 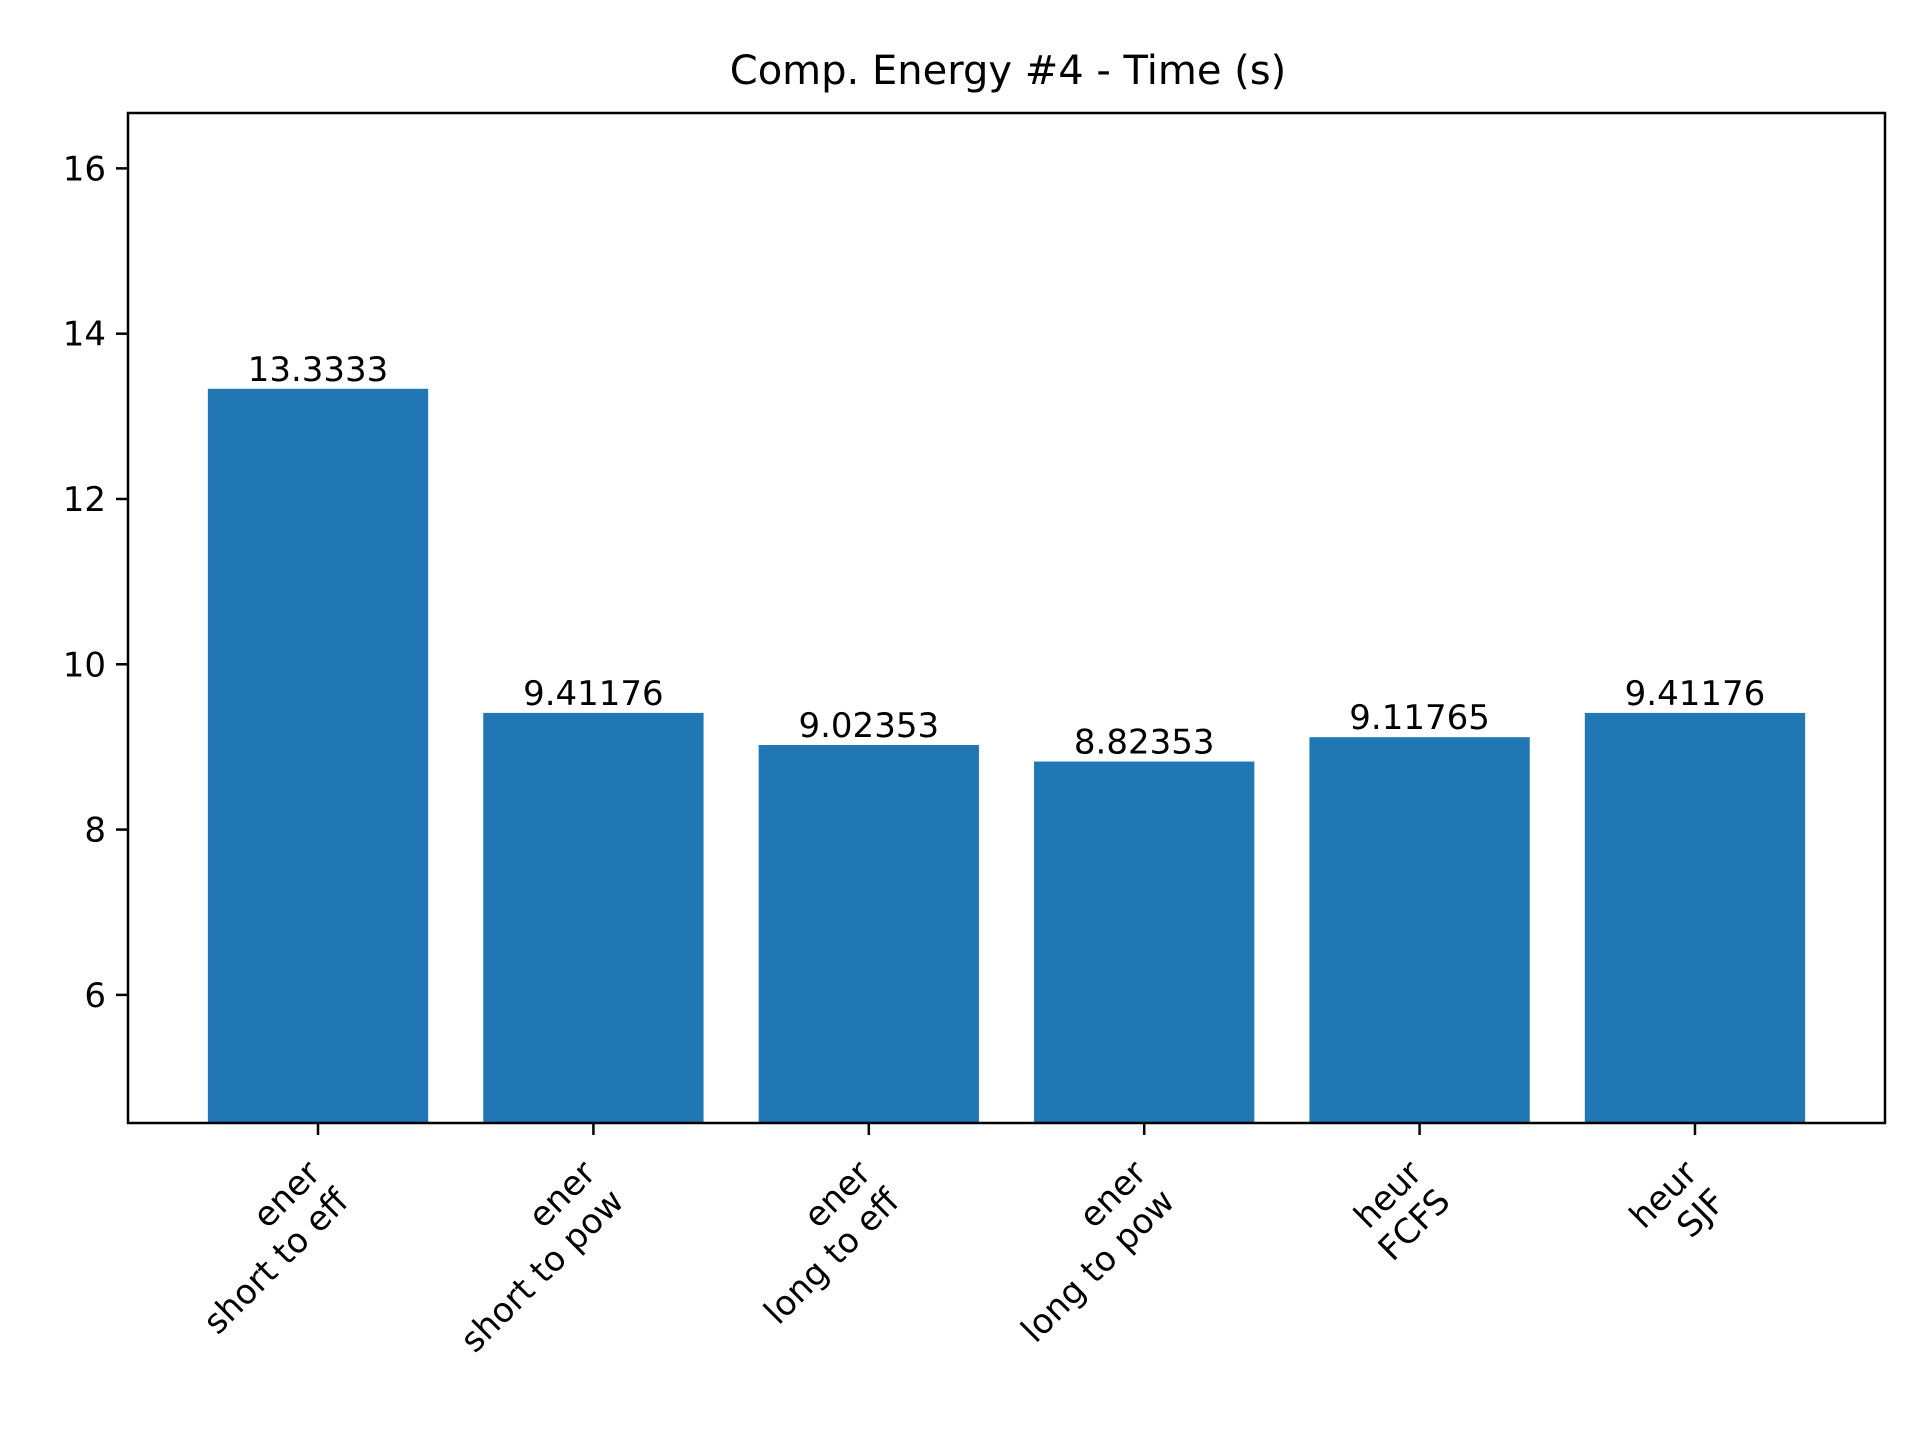 I want to click on y-tick-label: 6, so click(x=95, y=996).